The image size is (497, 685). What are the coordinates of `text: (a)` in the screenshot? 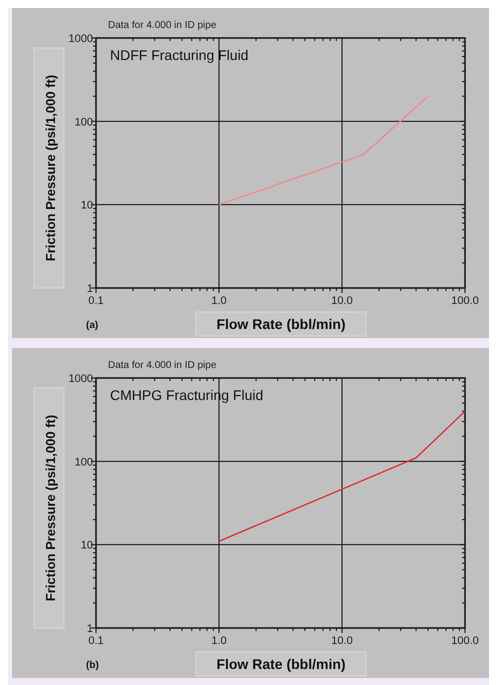 It's located at (92, 325).